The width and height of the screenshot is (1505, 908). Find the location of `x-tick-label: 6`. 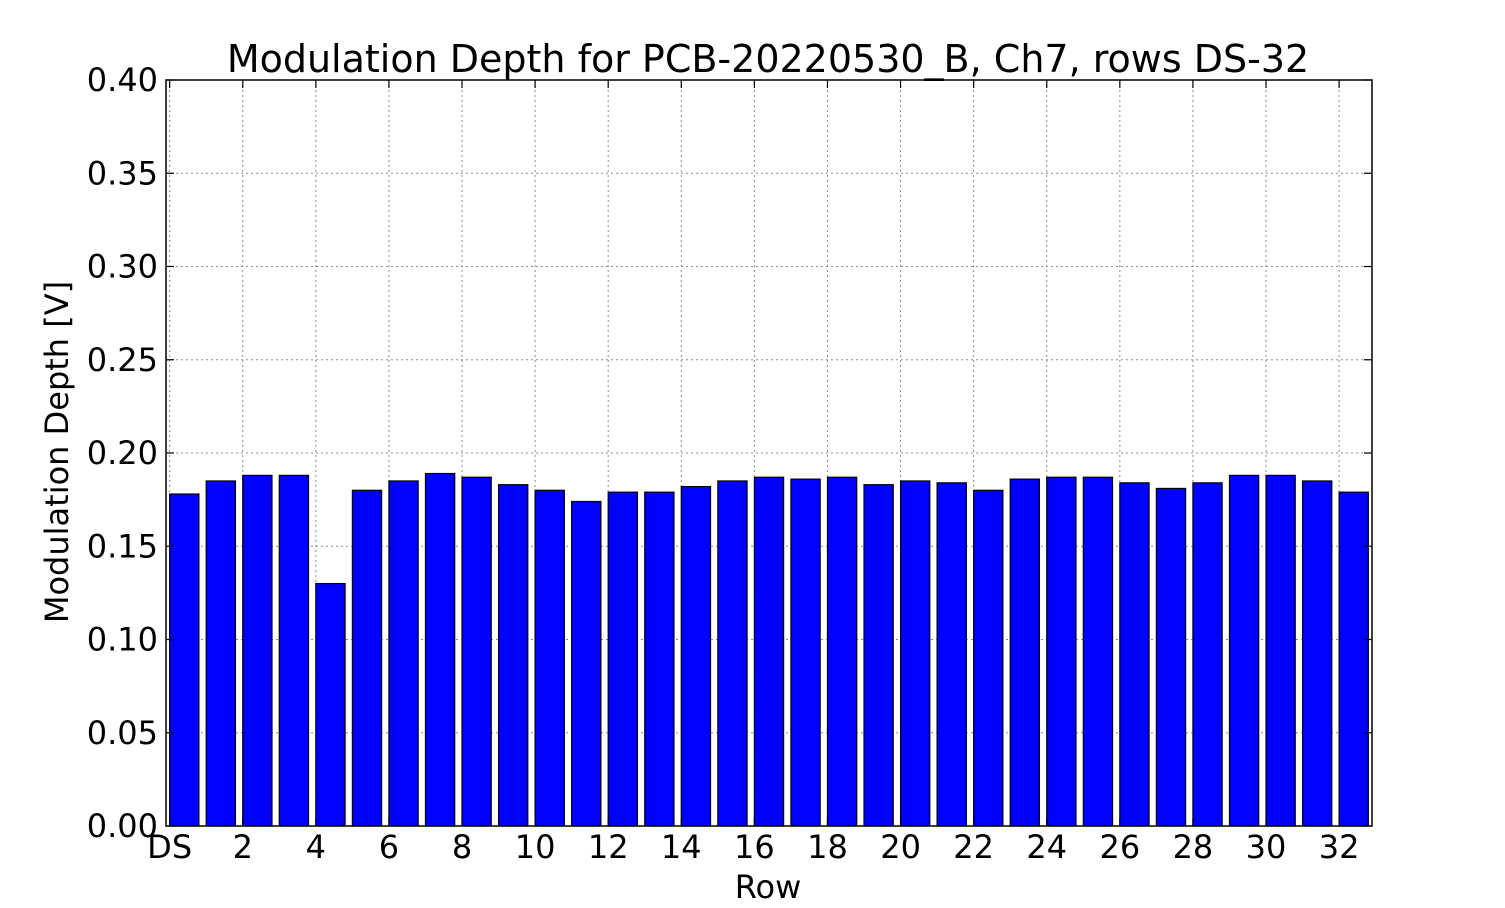

x-tick-label: 6 is located at coordinates (389, 847).